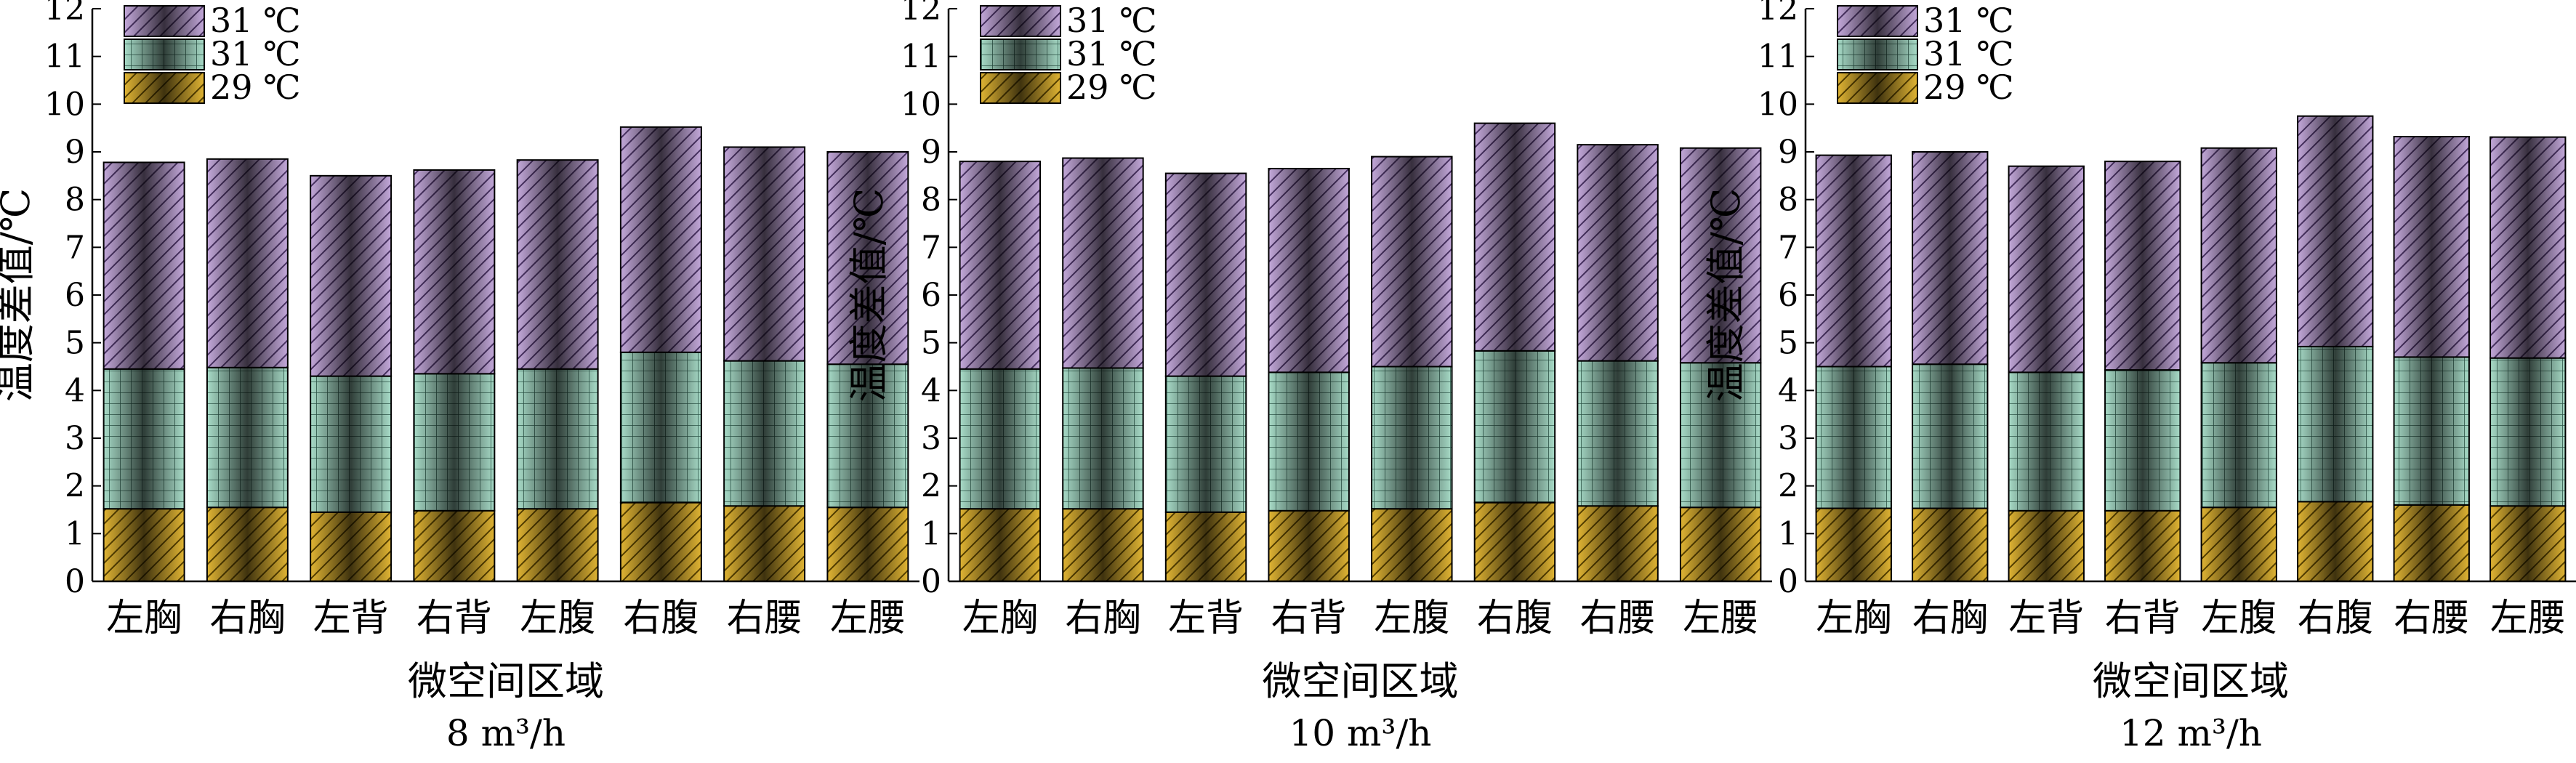  I want to click on y-tick-label: 9, so click(75, 152).